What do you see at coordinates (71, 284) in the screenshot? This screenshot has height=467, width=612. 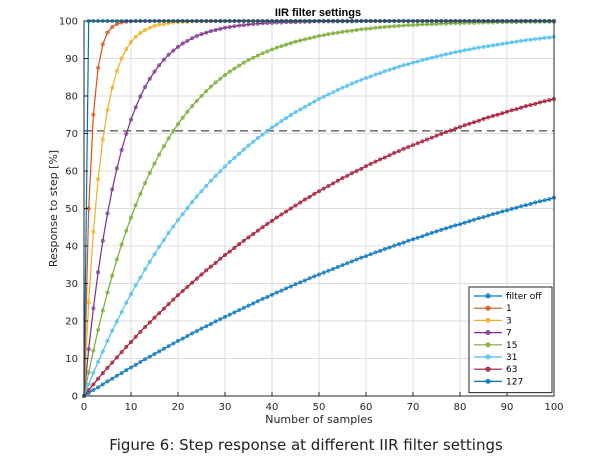 I see `y-tick-label: 30` at bounding box center [71, 284].